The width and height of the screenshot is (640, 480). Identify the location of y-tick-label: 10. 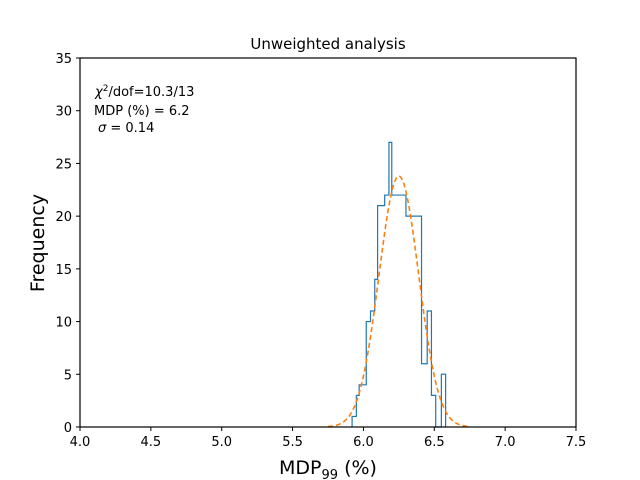
(63, 323).